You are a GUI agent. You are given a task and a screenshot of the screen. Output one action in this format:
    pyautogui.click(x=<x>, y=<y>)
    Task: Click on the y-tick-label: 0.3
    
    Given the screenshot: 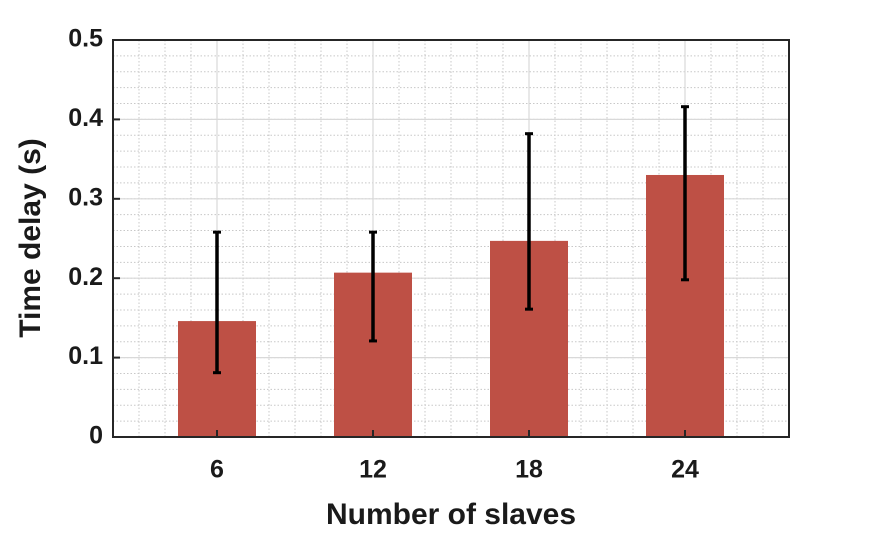 What is the action you would take?
    pyautogui.click(x=85, y=197)
    